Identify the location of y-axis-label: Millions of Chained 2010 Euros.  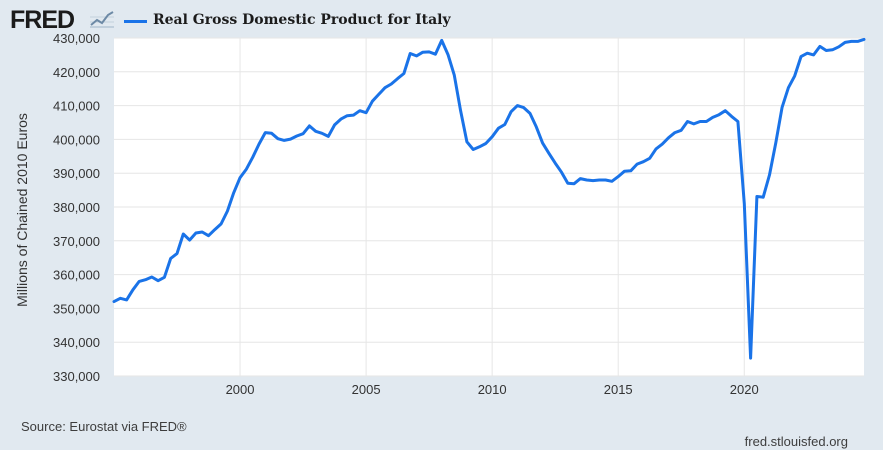
(22, 210).